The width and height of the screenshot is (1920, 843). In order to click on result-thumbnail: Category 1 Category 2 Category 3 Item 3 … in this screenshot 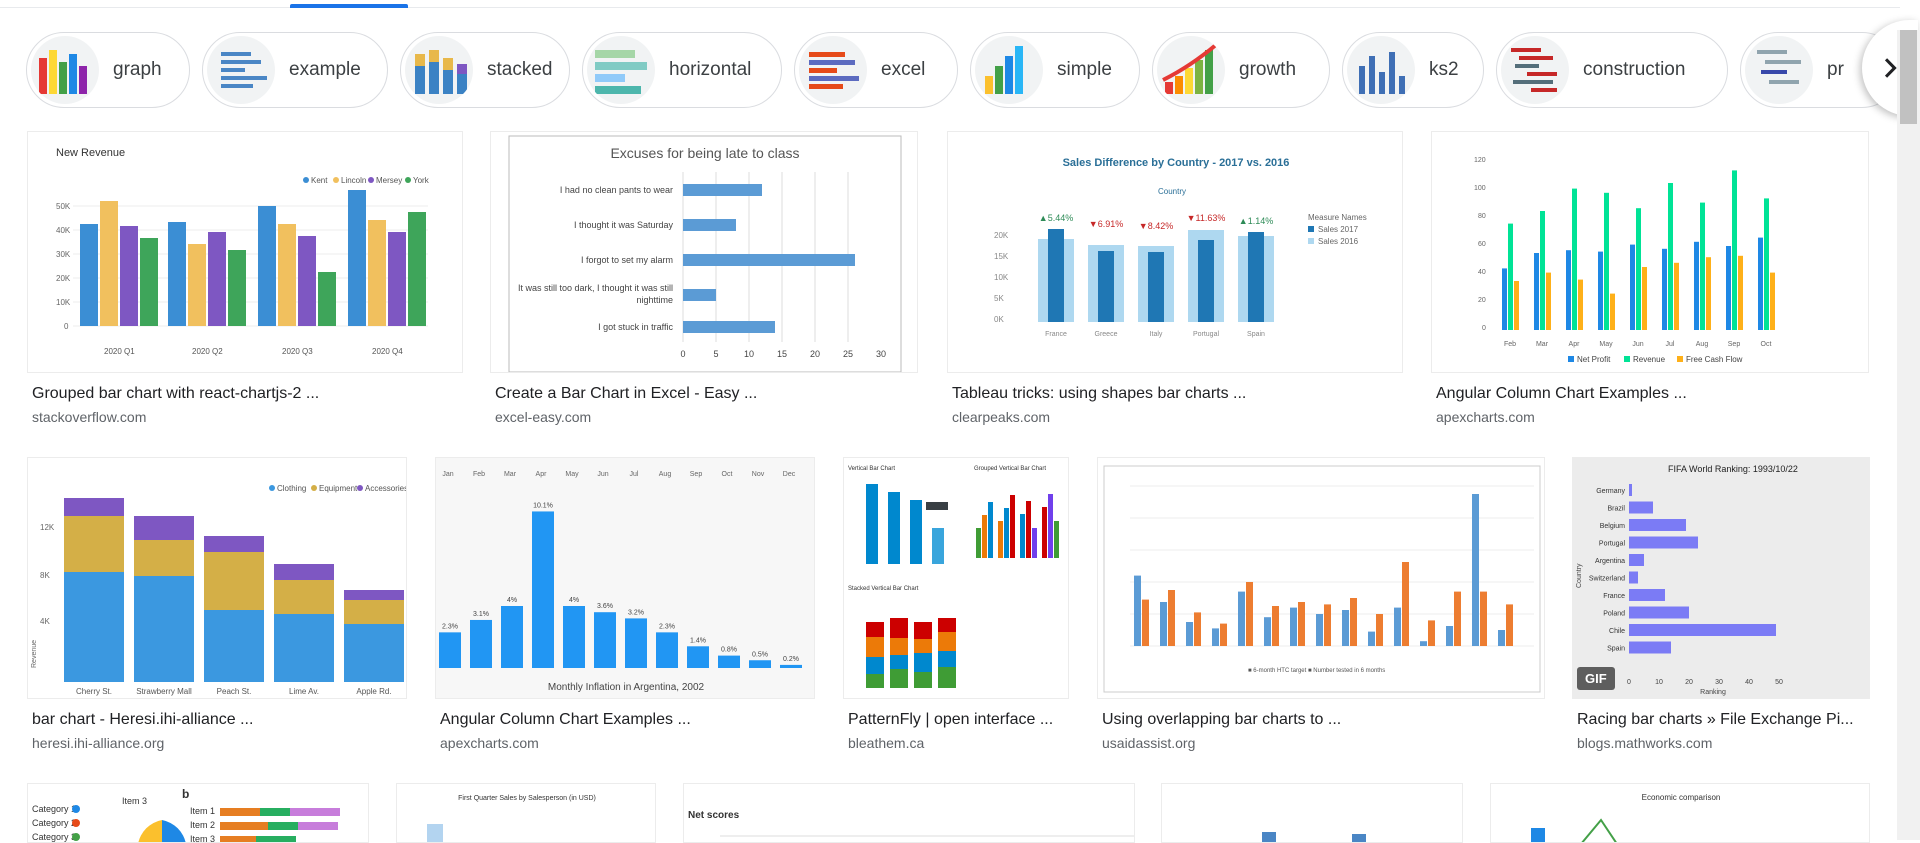, I will do `click(198, 813)`.